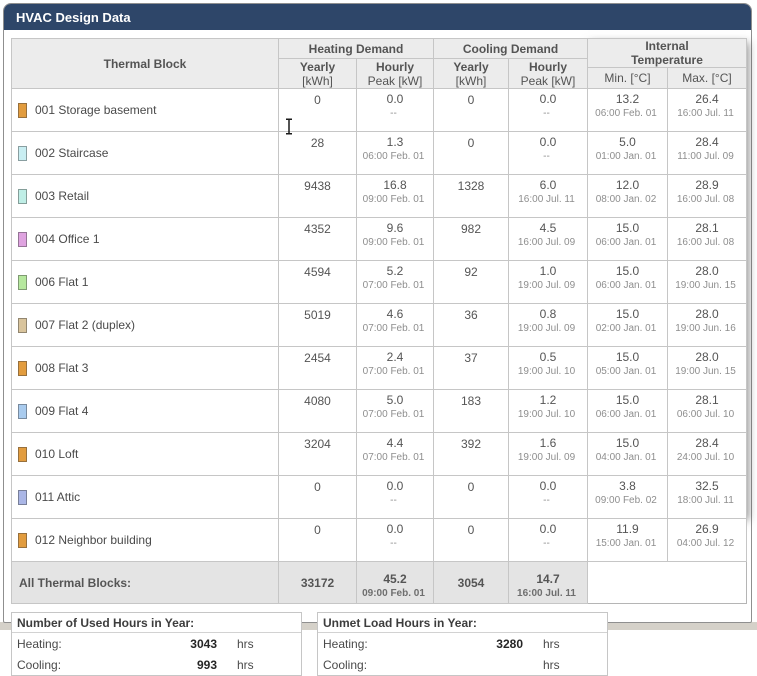 Image resolution: width=757 pixels, height=676 pixels. Describe the element at coordinates (356, 48) in the screenshot. I see `col-group-heating-demand: Heating Demand` at that location.